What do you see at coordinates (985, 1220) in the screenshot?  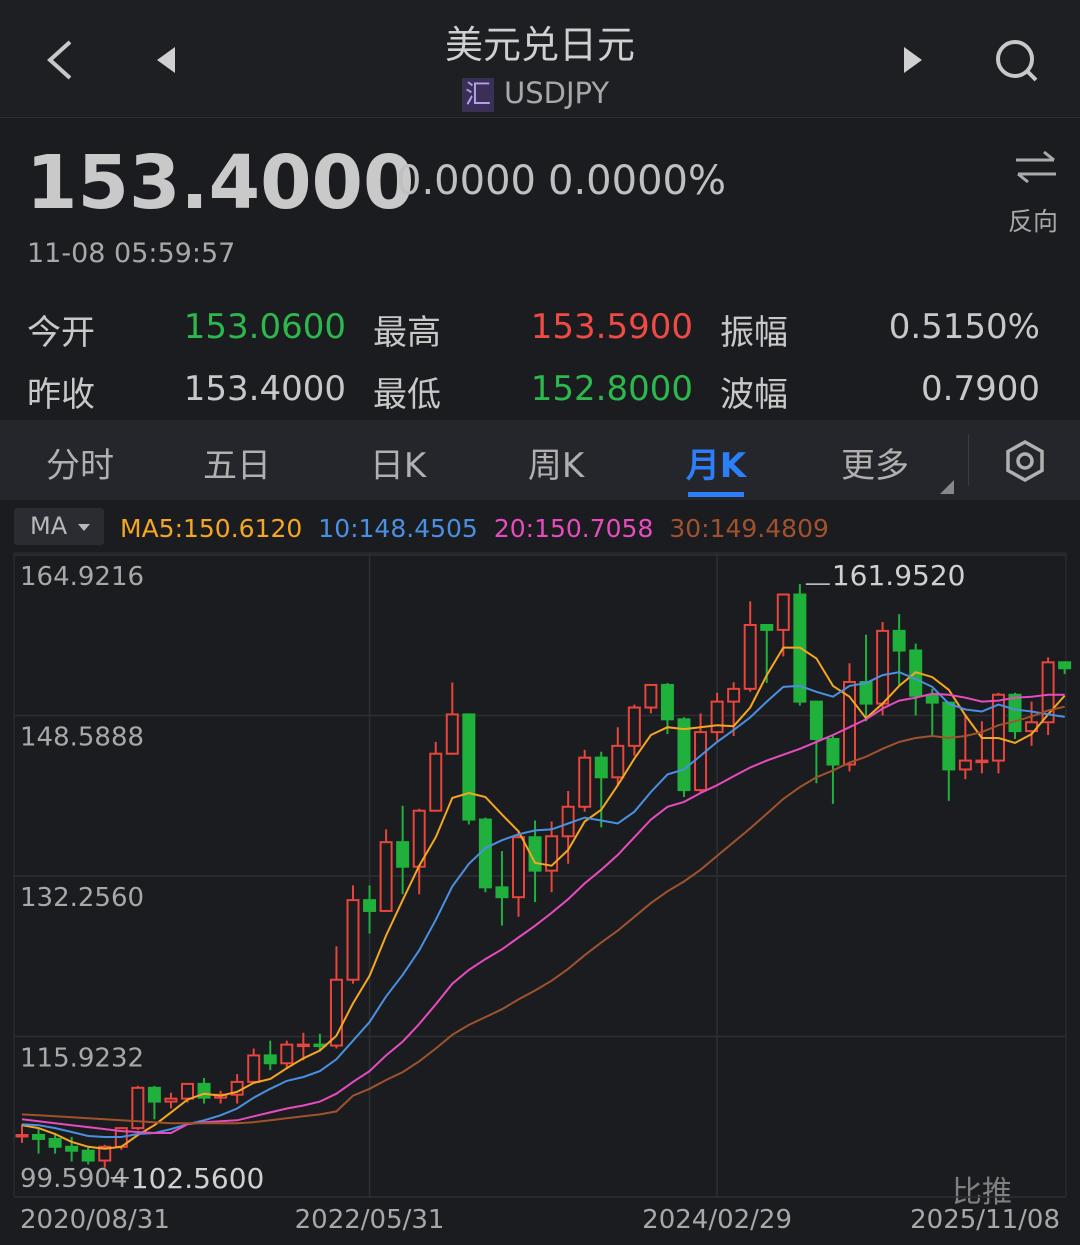 I see `x-tick-label: 2025/11/08` at bounding box center [985, 1220].